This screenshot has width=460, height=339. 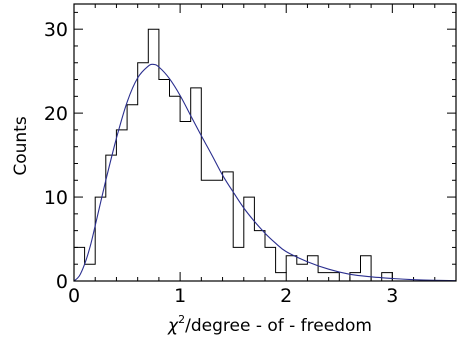 I want to click on y-tick-label: 30, so click(x=56, y=30).